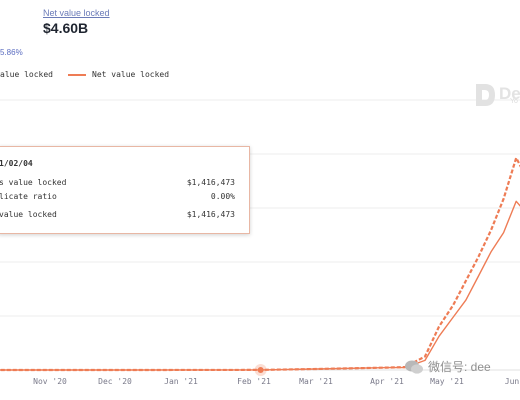  What do you see at coordinates (447, 381) in the screenshot?
I see `x-tick-label: May '21` at bounding box center [447, 381].